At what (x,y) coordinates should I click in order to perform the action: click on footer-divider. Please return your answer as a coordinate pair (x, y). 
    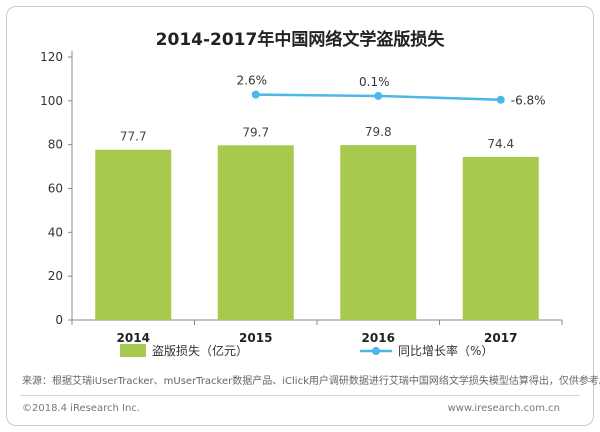
    Looking at the image, I should click on (300, 395).